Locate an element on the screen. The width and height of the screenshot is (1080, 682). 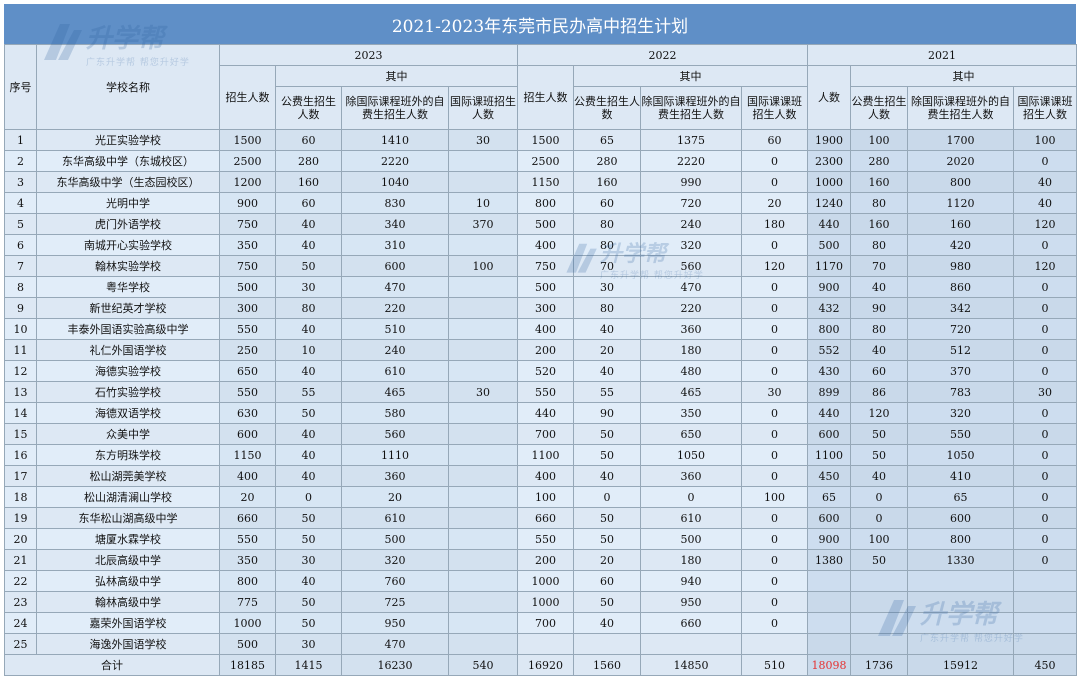
total-cell: 1560 is located at coordinates (607, 665).